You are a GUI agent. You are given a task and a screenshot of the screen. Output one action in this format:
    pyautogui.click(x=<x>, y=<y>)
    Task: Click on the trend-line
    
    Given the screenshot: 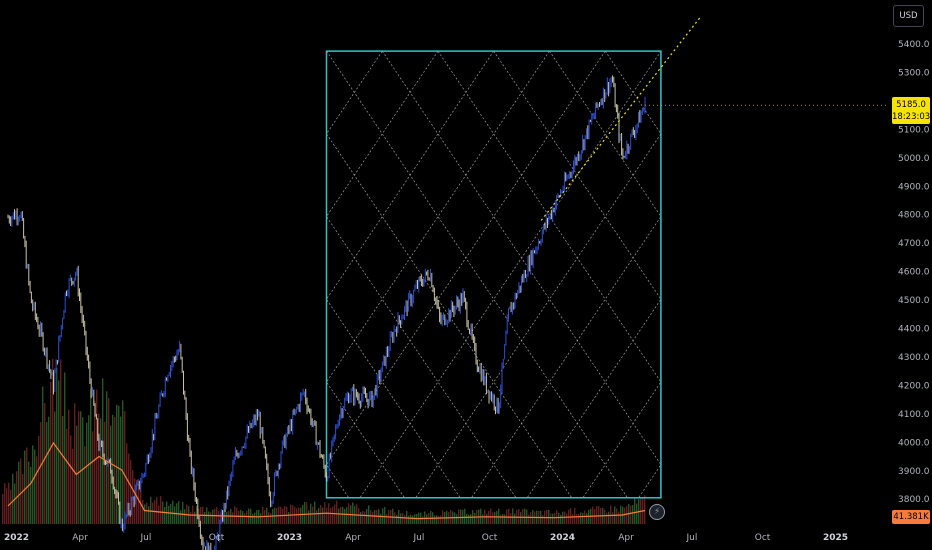 What is the action you would take?
    pyautogui.click(x=620, y=118)
    